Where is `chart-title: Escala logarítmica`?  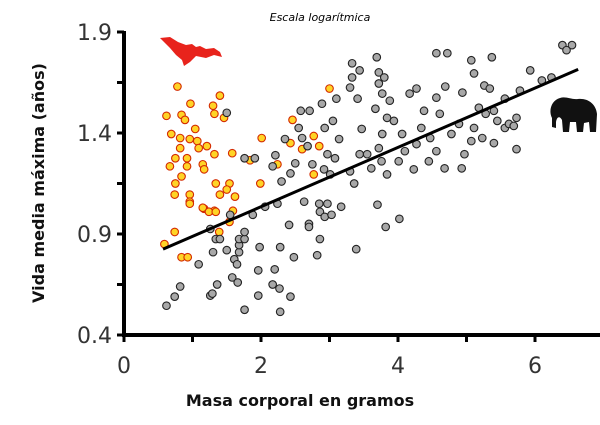
chart-title: Escala logarítmica is located at coordinates (320, 17).